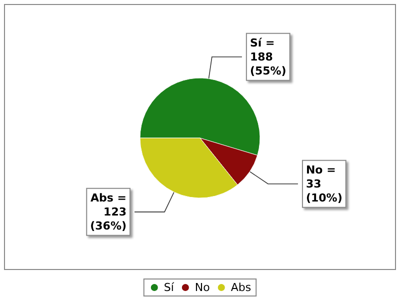 Image resolution: width=400 pixels, height=300 pixels. Describe the element at coordinates (108, 211) in the screenshot. I see `data-label: Abs = 123 (36%)` at that location.